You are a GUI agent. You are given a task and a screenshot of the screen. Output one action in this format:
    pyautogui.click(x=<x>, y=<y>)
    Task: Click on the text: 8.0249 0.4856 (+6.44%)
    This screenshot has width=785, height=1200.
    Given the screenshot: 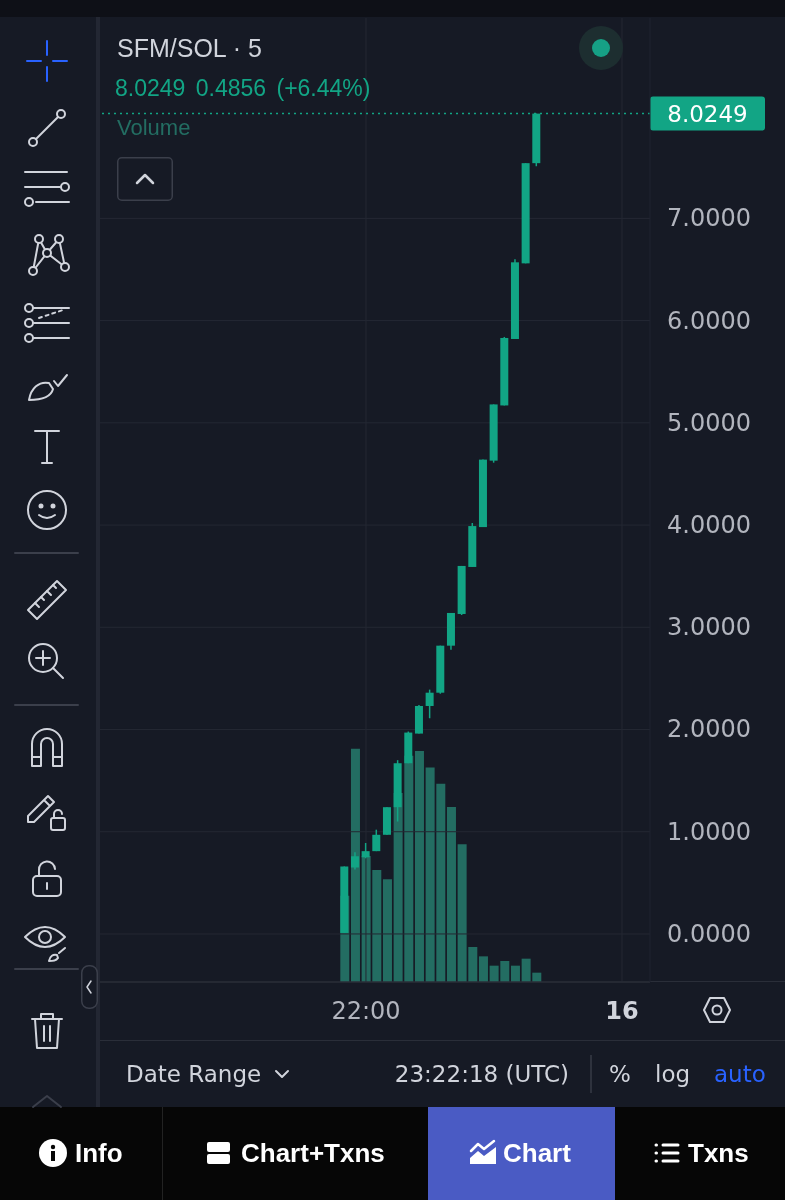 What is the action you would take?
    pyautogui.click(x=243, y=88)
    